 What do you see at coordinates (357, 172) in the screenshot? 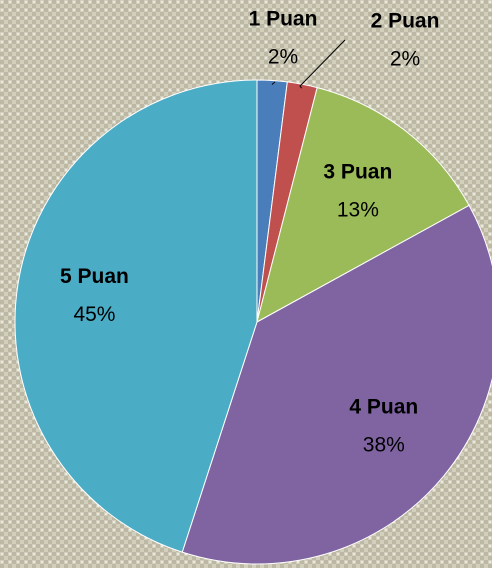
I see `category-label: 3 Puan` at bounding box center [357, 172].